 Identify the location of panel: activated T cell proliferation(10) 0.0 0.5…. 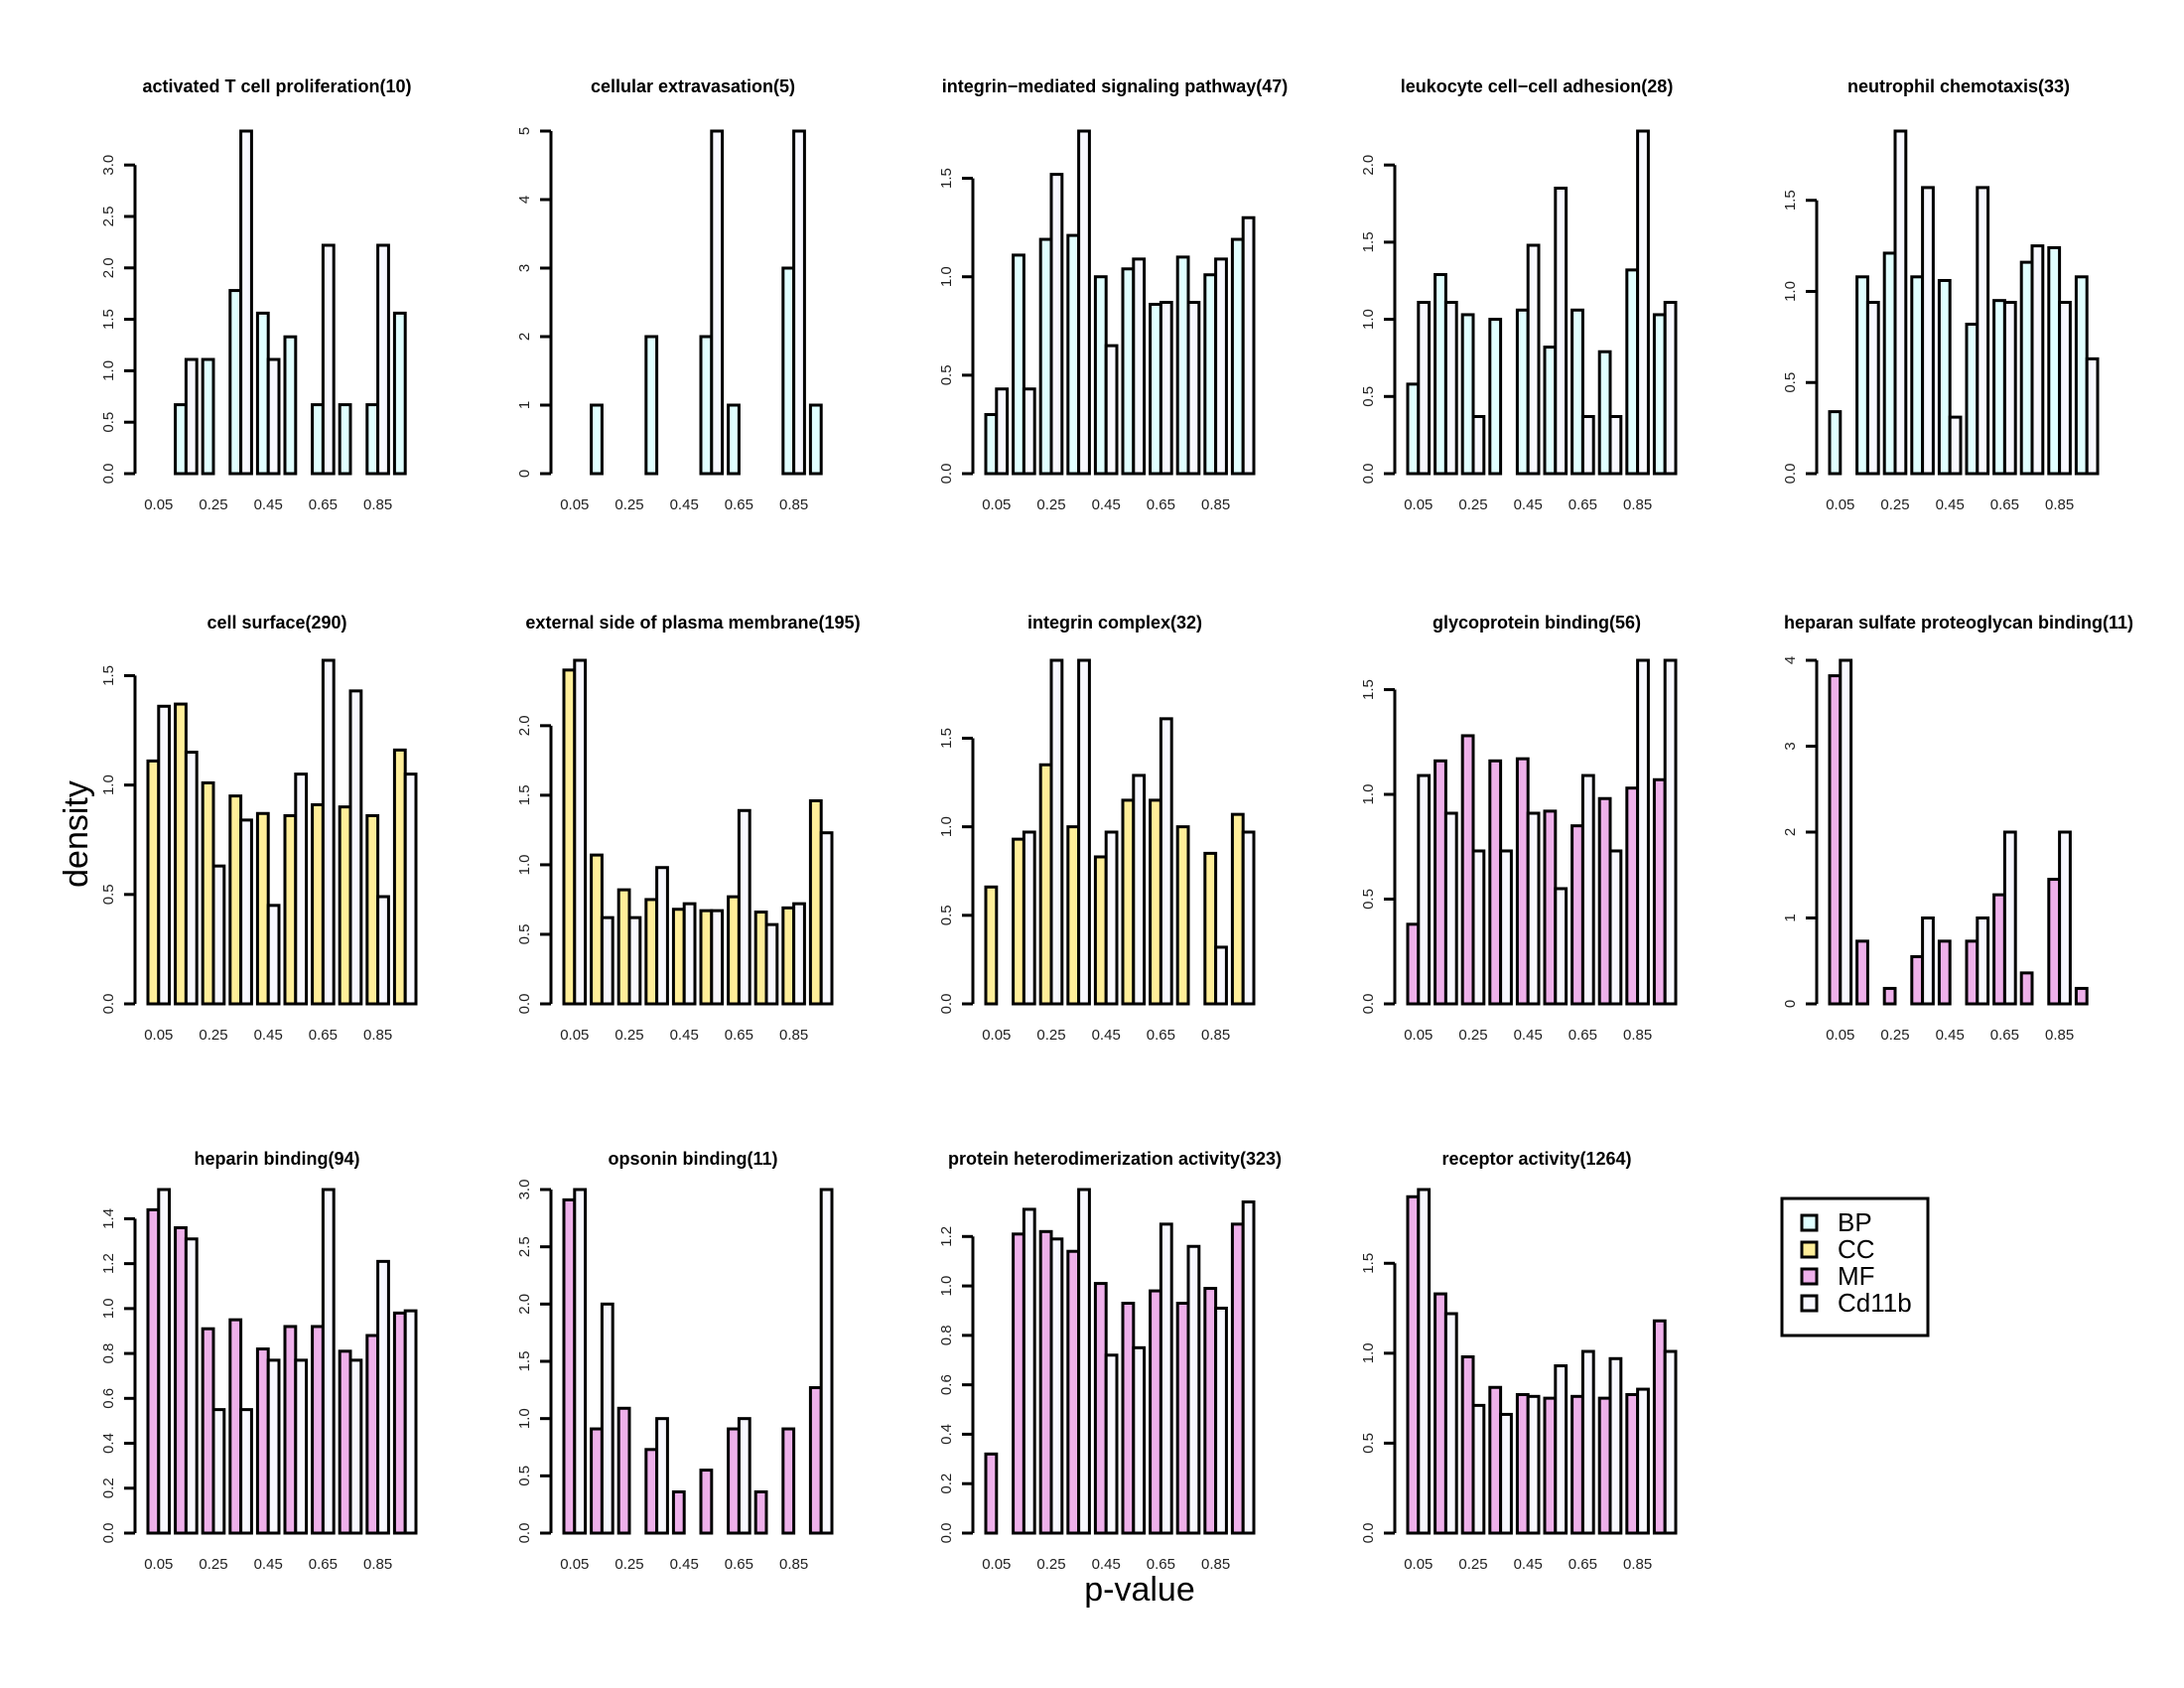
(256, 294).